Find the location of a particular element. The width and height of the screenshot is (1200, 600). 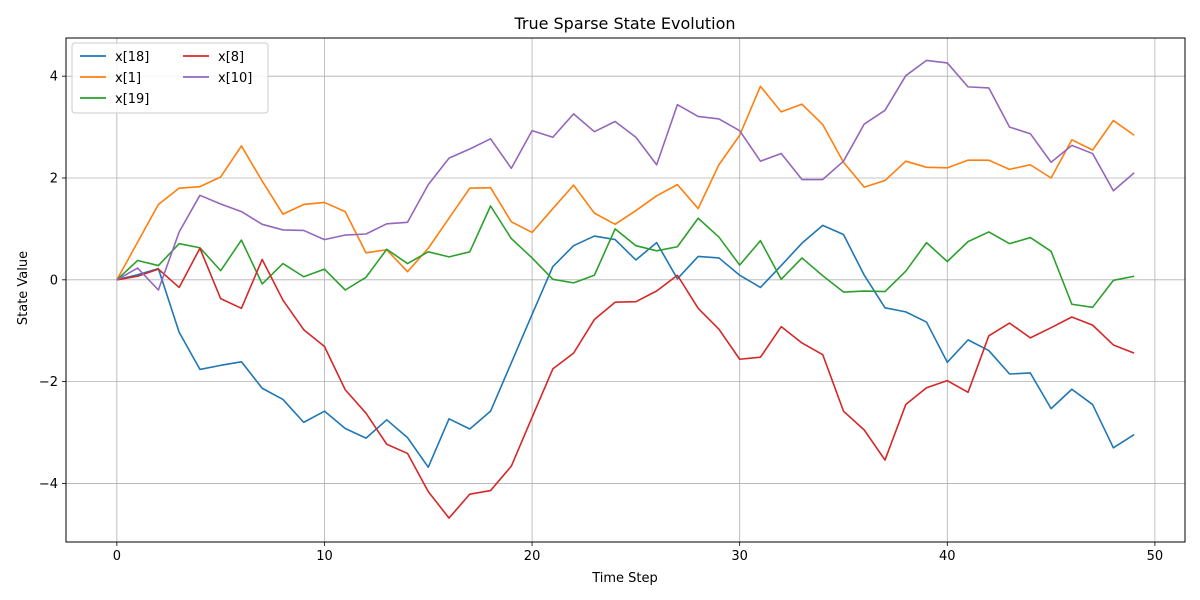

x-tick-label: 10 is located at coordinates (324, 556).